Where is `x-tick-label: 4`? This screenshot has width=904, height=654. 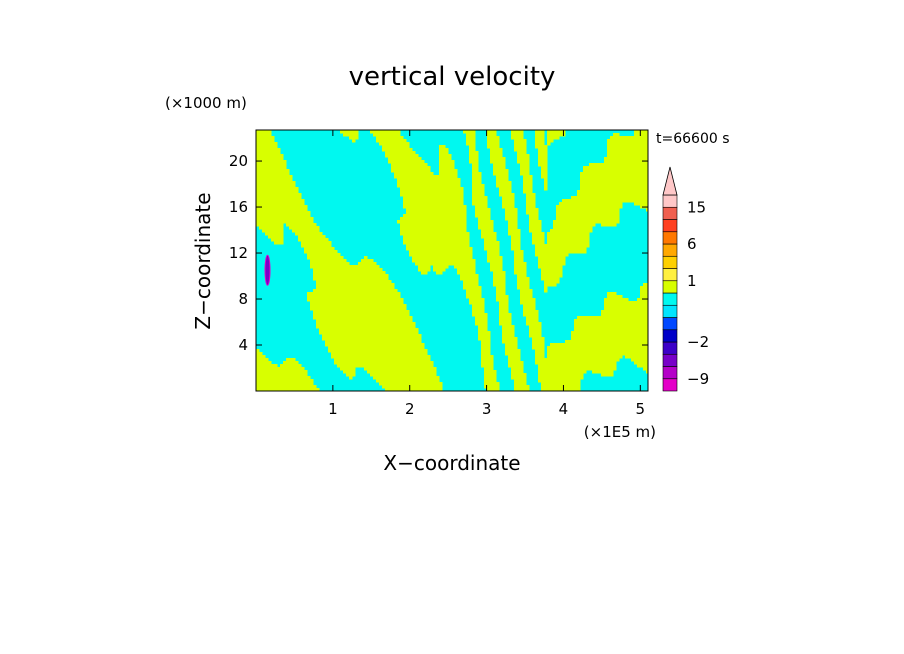 x-tick-label: 4 is located at coordinates (564, 409).